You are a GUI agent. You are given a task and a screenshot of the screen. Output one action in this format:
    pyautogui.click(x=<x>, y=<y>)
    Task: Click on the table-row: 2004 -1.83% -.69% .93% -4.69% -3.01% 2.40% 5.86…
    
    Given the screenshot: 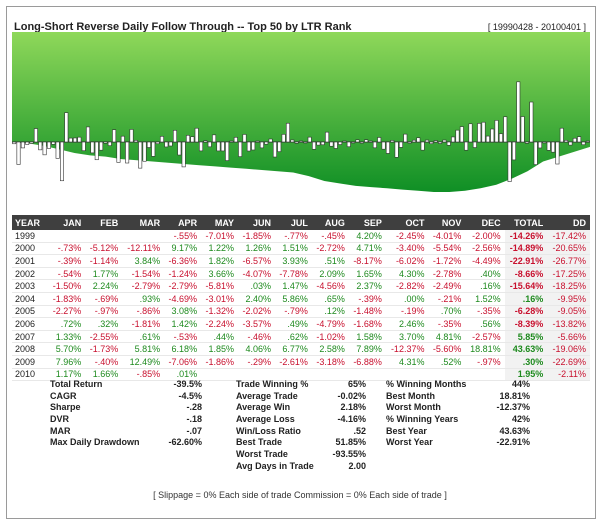 What is the action you would take?
    pyautogui.click(x=301, y=299)
    